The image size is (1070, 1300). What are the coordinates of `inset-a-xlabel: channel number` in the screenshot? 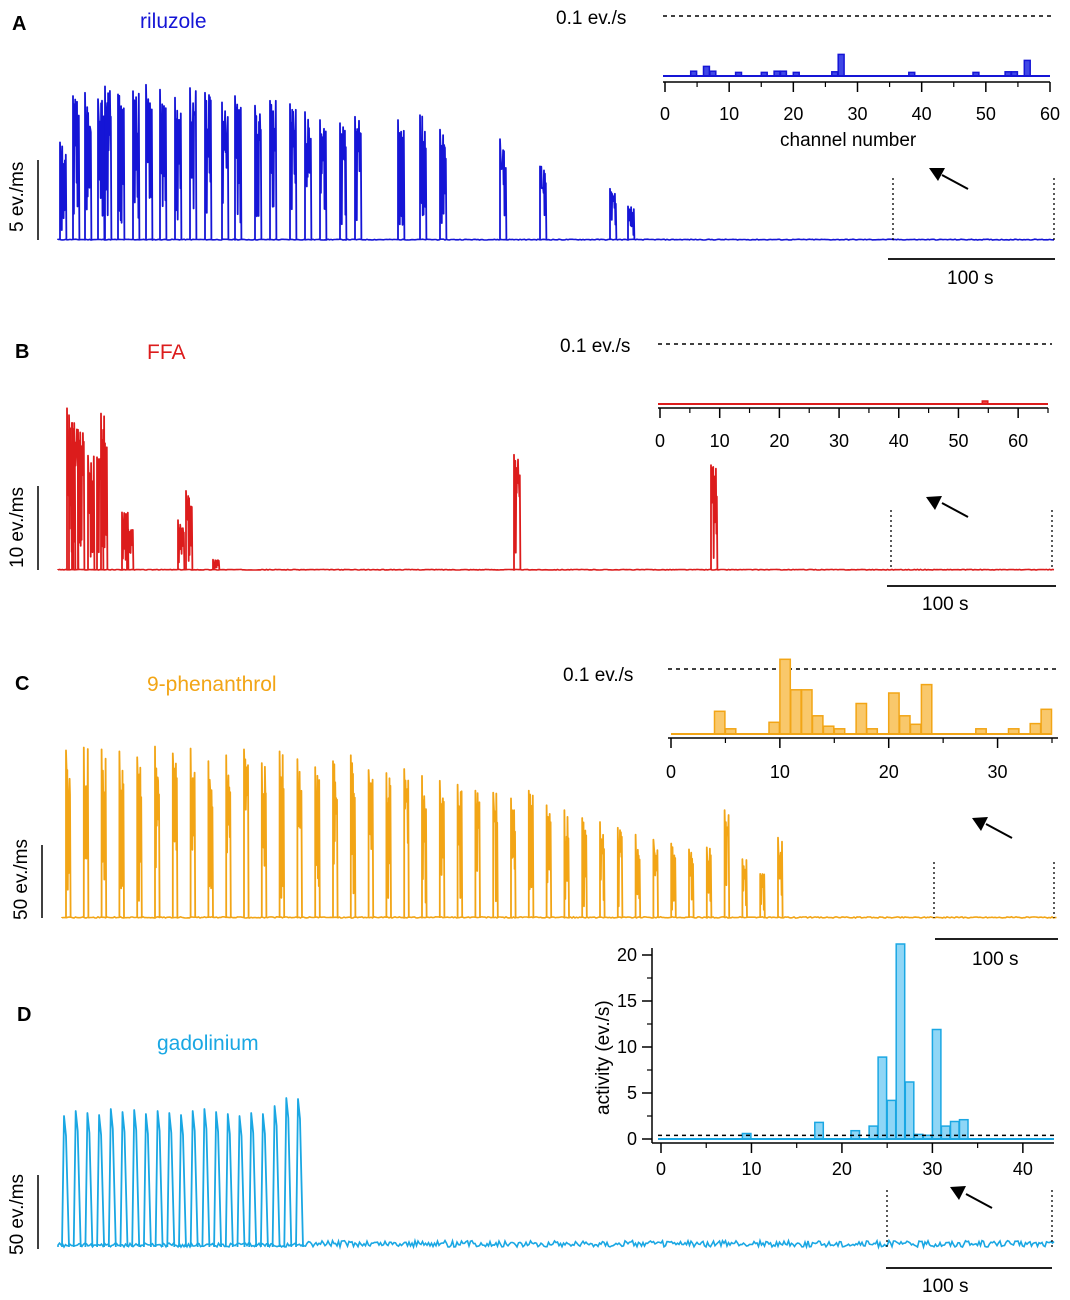 It's located at (848, 140).